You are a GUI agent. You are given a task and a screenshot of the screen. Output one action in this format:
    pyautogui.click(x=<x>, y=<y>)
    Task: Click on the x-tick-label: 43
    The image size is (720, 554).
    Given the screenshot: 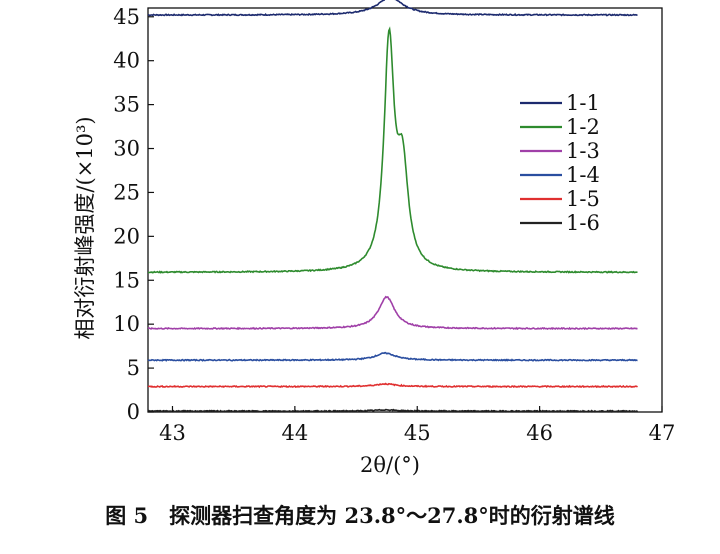 What is the action you would take?
    pyautogui.click(x=172, y=433)
    